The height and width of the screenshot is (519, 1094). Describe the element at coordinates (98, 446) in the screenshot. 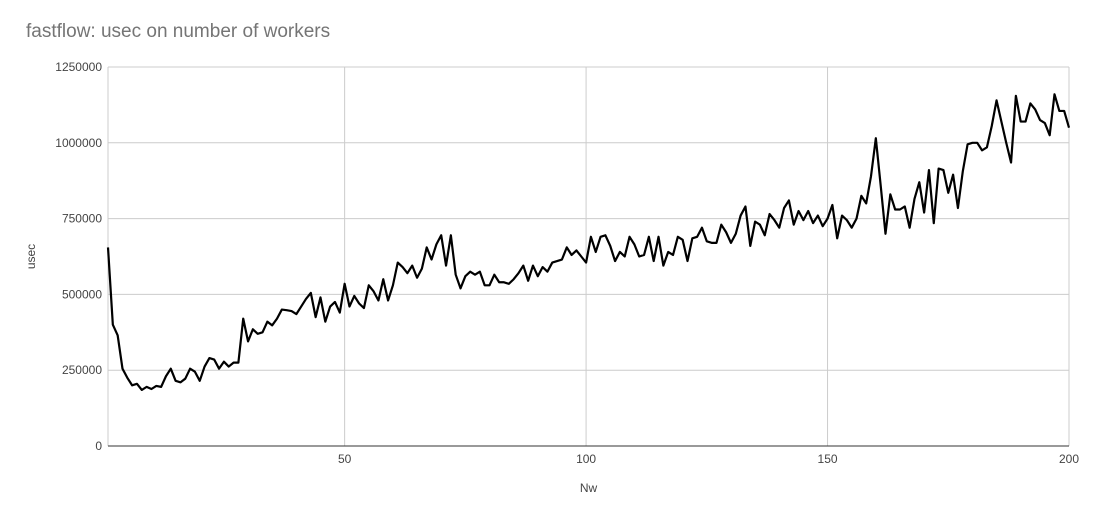

I see `y-tick-label: 0` at that location.